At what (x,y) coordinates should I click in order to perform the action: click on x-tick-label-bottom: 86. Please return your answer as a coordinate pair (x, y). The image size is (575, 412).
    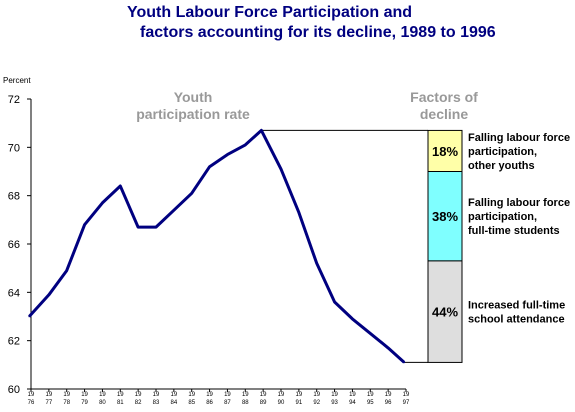
    Looking at the image, I should click on (209, 403).